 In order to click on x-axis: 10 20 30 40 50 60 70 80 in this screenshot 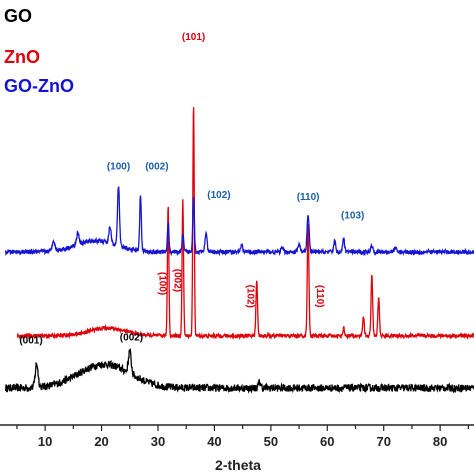, I will do `click(237, 436)`.